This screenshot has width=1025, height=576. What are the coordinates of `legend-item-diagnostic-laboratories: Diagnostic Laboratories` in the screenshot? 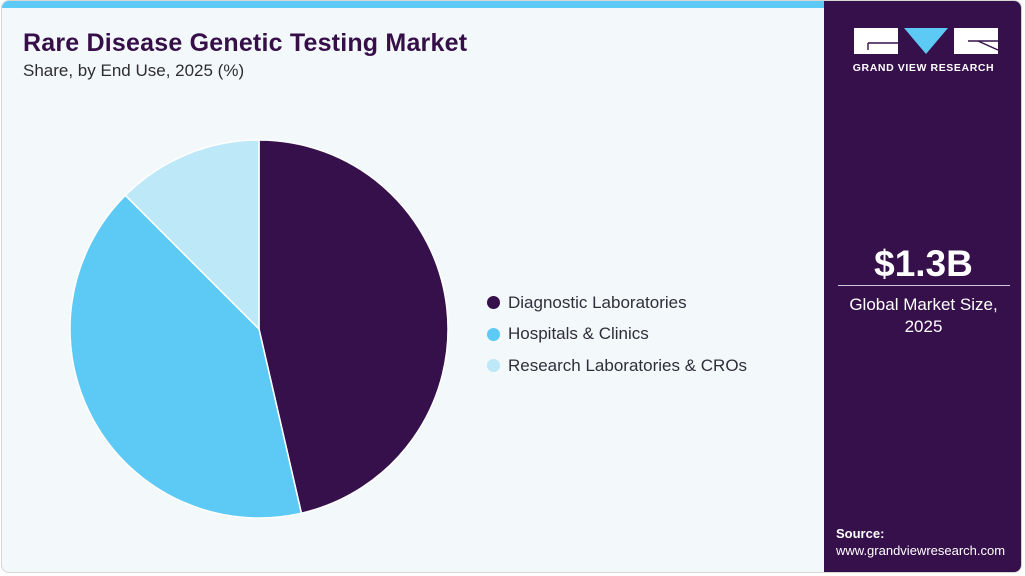 It's located at (617, 303).